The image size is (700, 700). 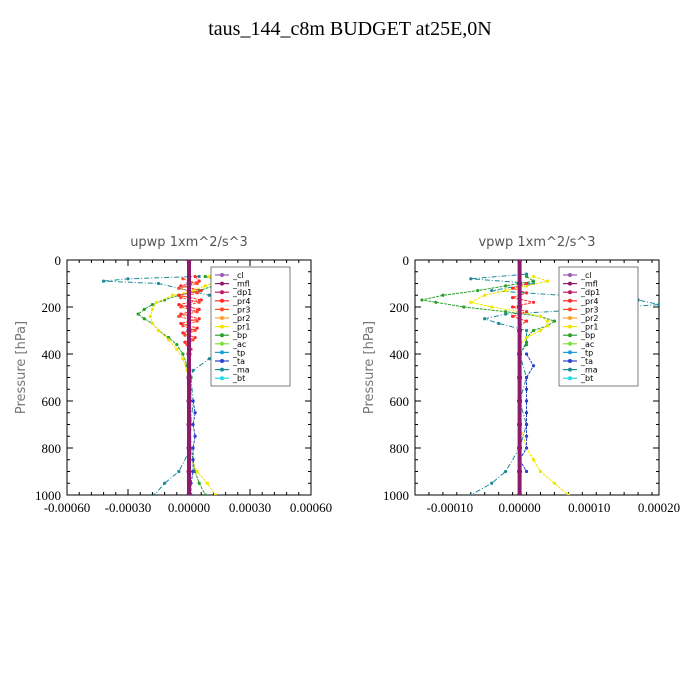 I want to click on series-line-pr4, so click(x=522, y=307).